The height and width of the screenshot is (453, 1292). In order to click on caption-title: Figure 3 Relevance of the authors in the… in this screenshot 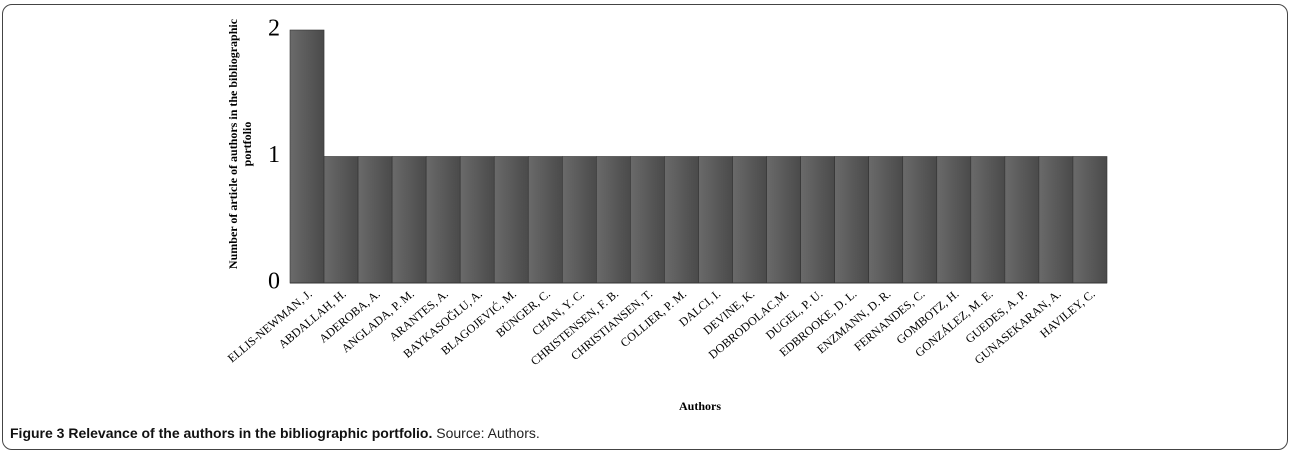, I will do `click(221, 433)`.